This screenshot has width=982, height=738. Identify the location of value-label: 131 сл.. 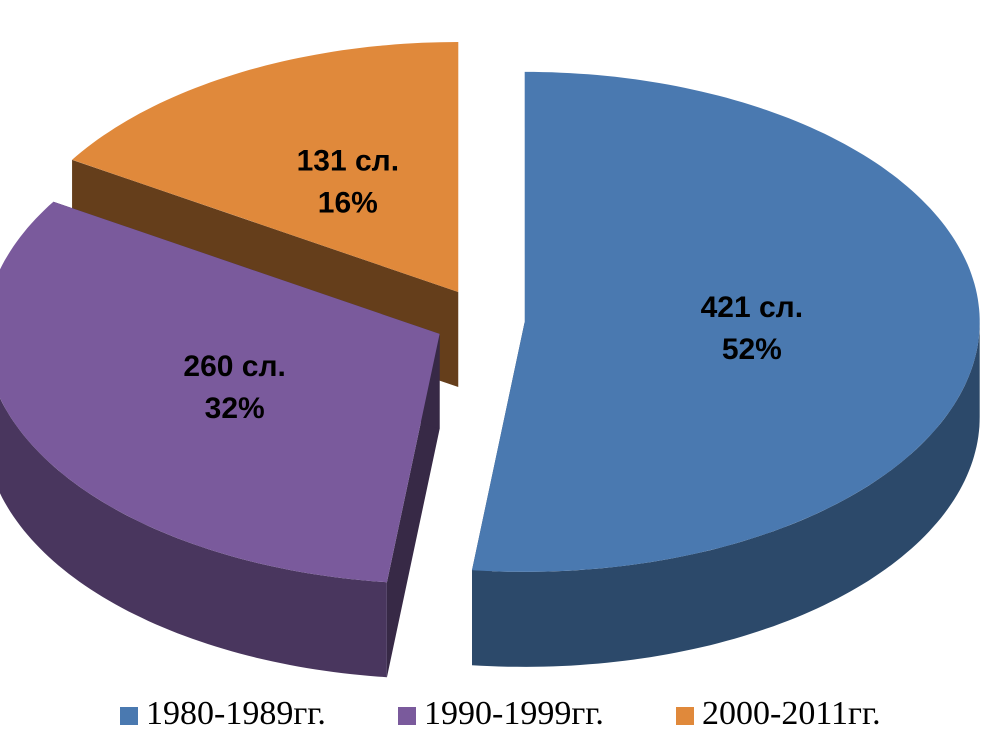
(348, 161).